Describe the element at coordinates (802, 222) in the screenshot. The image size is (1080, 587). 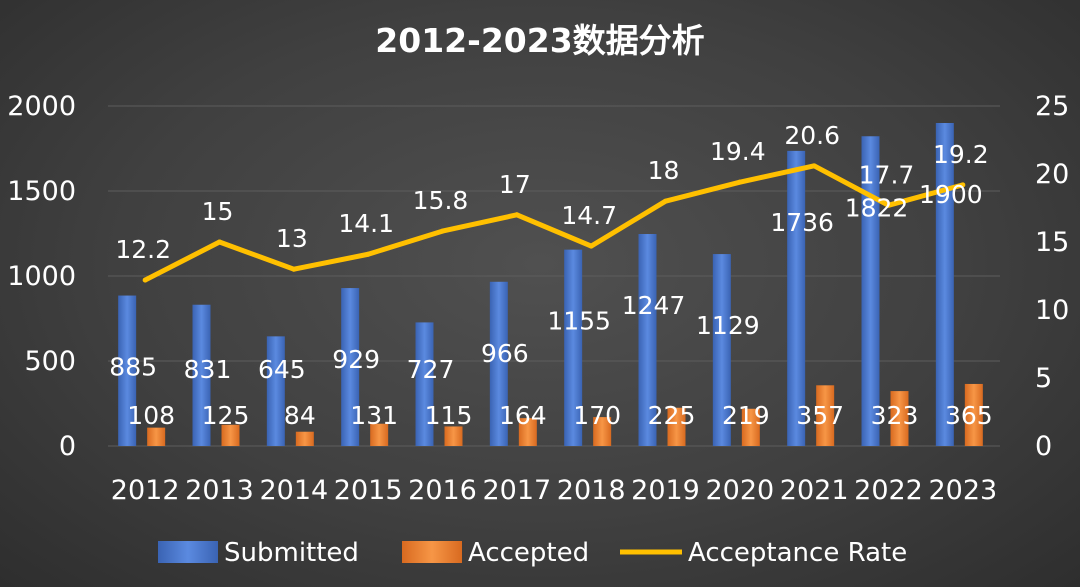
I see `data-label-submitted: 1736` at that location.